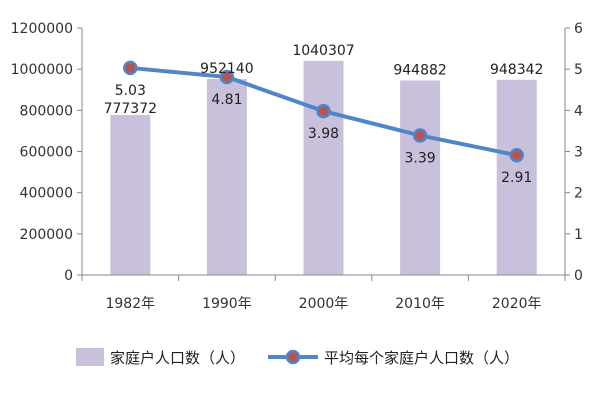 The width and height of the screenshot is (600, 400). I want to click on right-tick-label: 4, so click(578, 111).